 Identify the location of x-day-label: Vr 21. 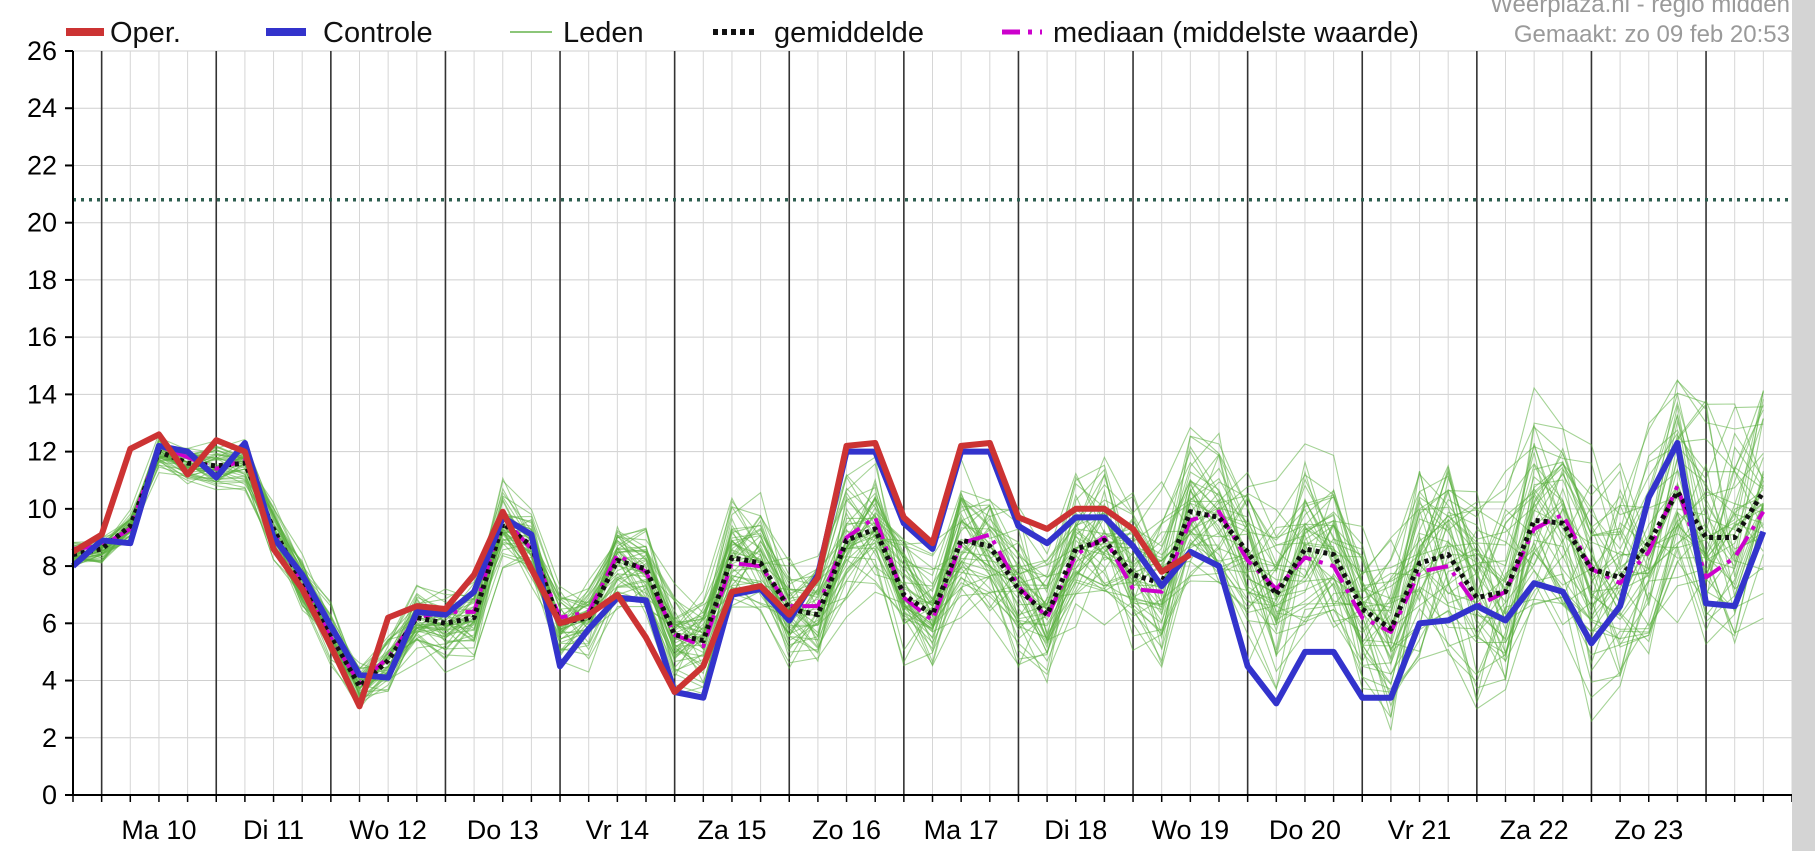
(1420, 830).